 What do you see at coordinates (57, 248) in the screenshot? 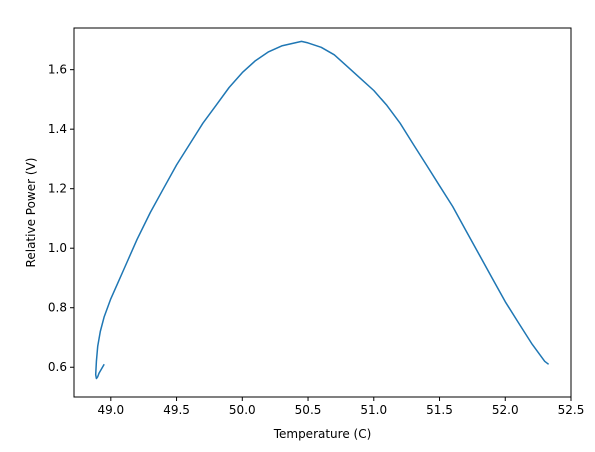
I see `y-tick-label: 1.0` at bounding box center [57, 248].